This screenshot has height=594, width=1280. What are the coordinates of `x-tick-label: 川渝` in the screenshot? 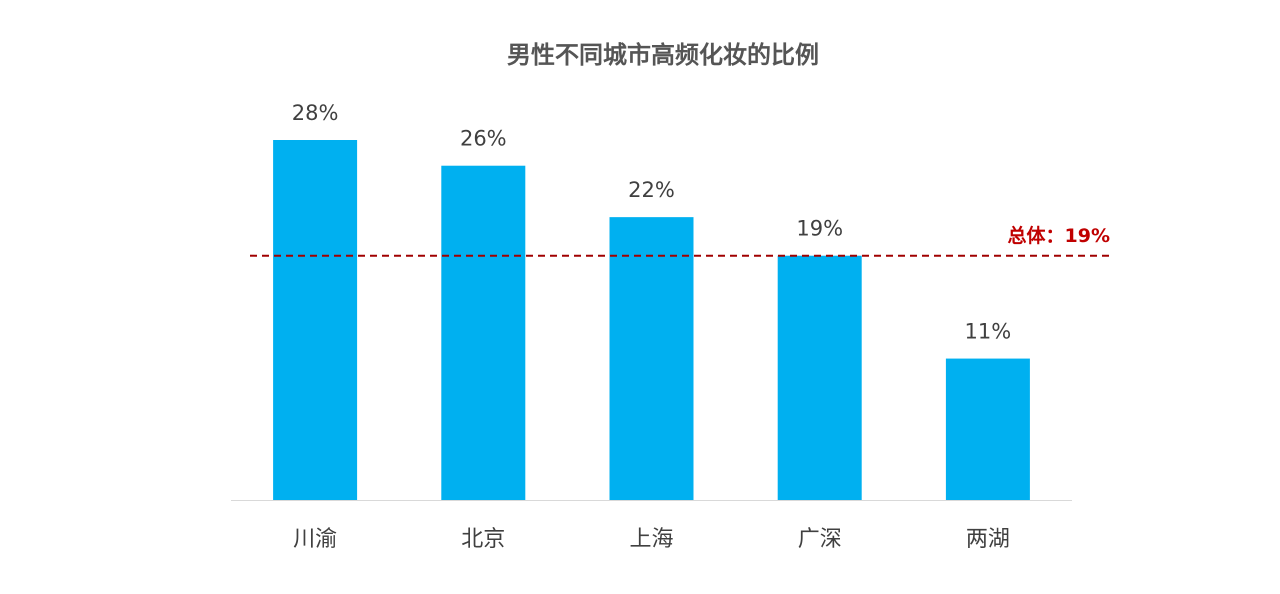 It's located at (315, 539).